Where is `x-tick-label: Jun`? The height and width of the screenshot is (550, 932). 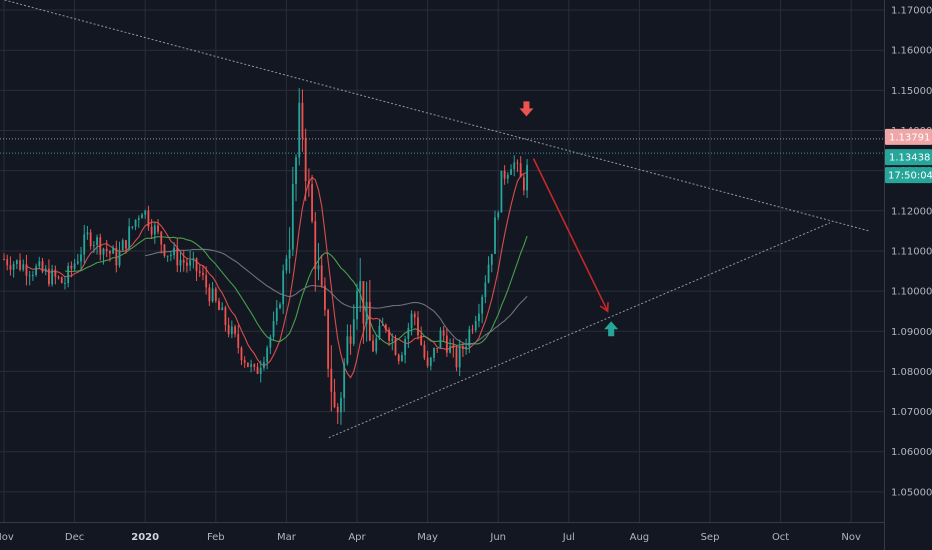 x-tick-label: Jun is located at coordinates (497, 537).